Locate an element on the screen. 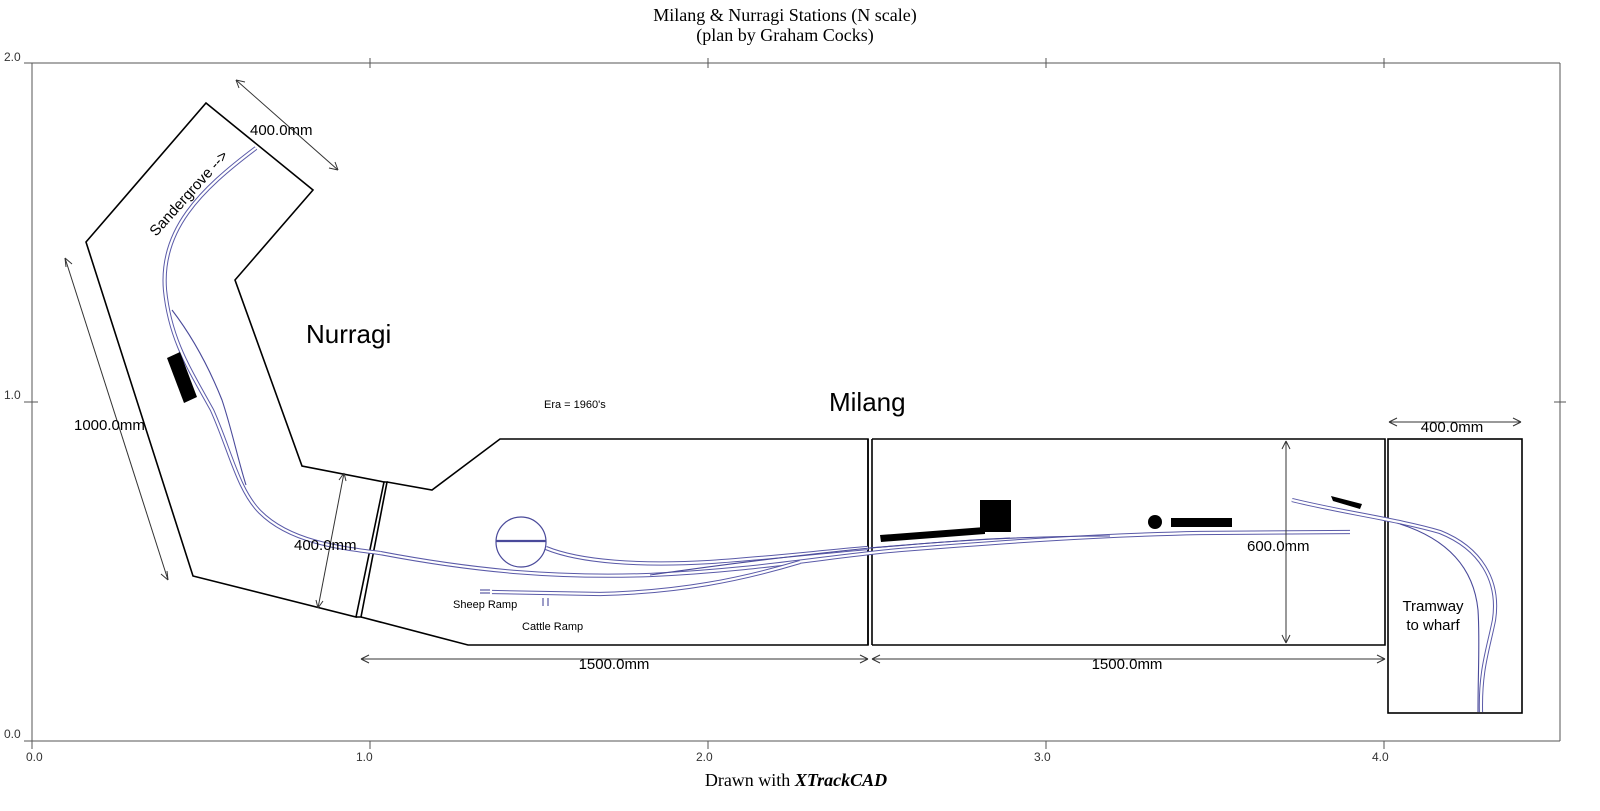  y-tick-2: 2.0 is located at coordinates (12, 57).